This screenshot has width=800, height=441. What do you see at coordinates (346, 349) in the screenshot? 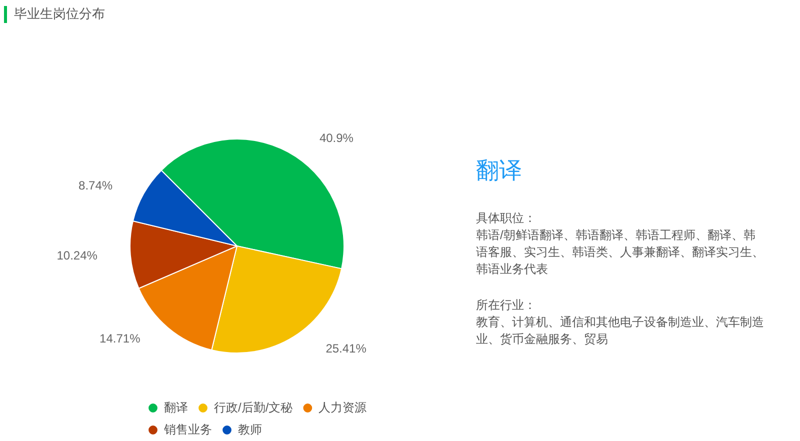
I see `data-label: 25.41%` at bounding box center [346, 349].